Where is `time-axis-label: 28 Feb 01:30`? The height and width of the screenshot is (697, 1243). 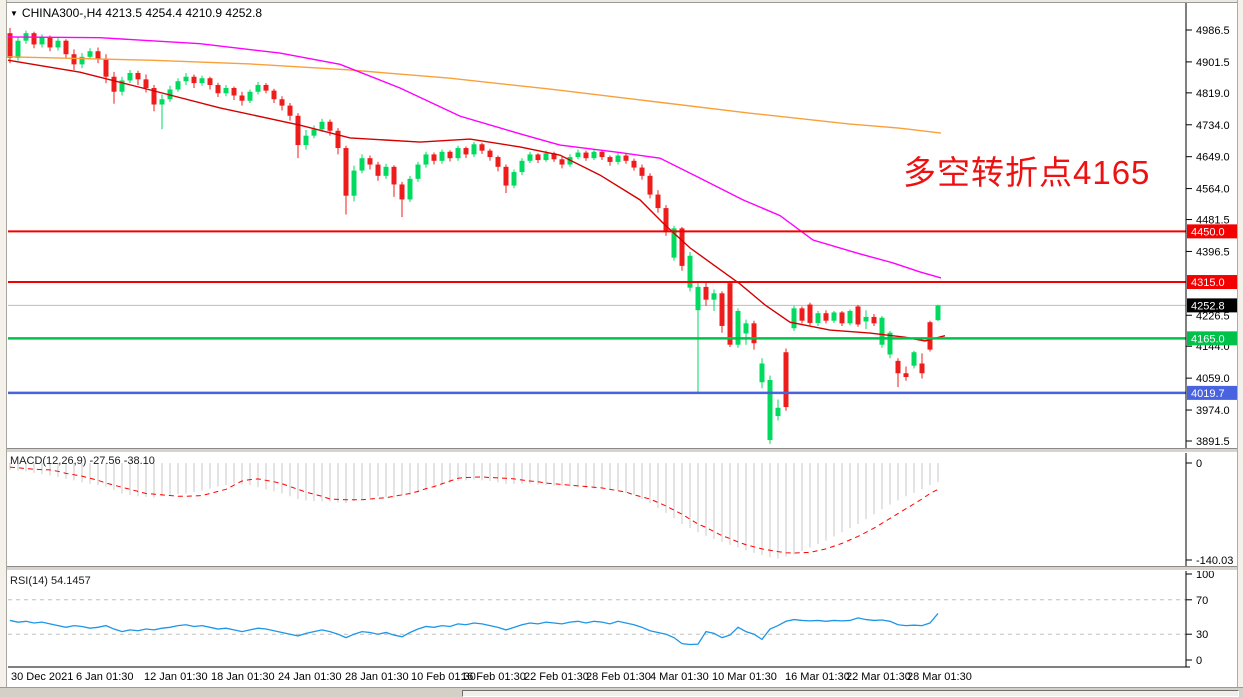 time-axis-label: 28 Feb 01:30 is located at coordinates (618, 677).